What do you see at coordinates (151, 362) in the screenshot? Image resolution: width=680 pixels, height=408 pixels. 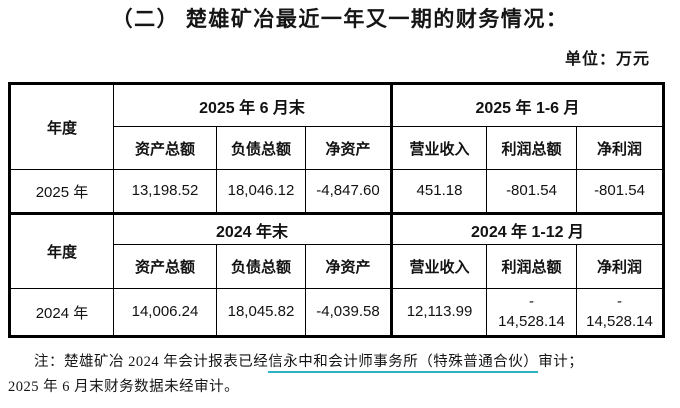 I see `footnote-text: 注：楚雄矿冶 2024 年会计报表已经` at bounding box center [151, 362].